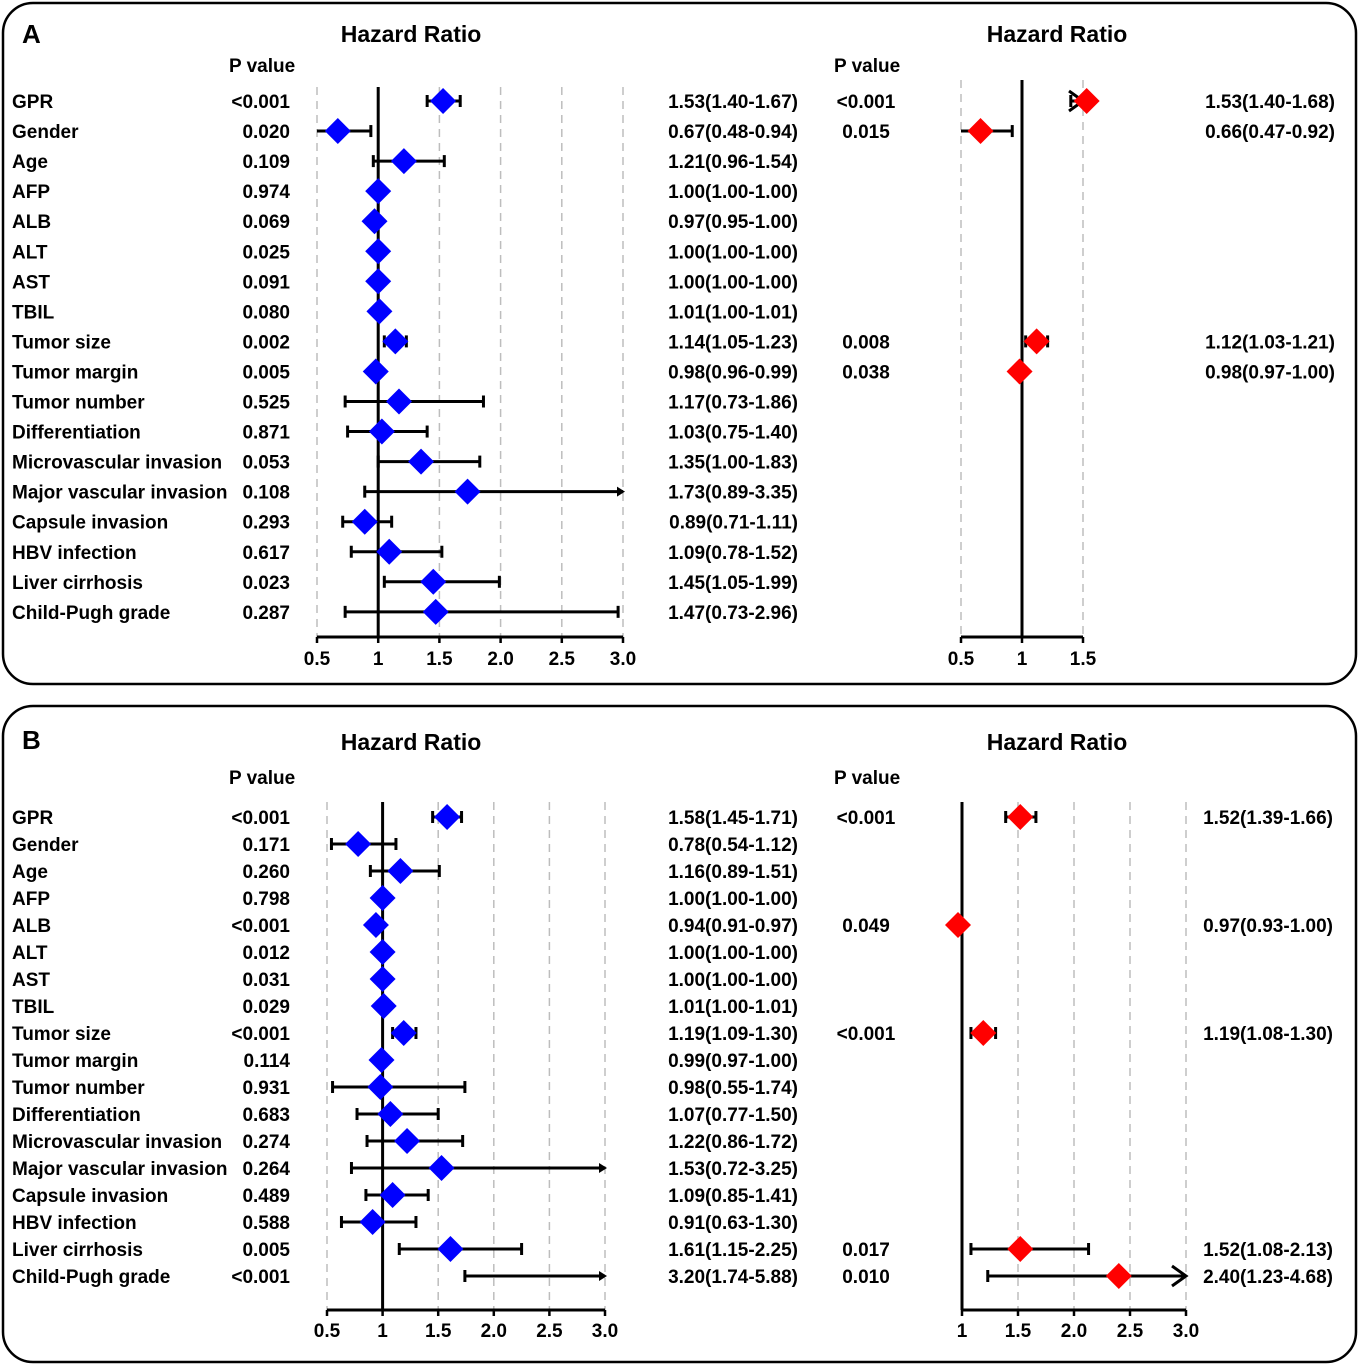 This screenshot has height=1366, width=1359. Describe the element at coordinates (266, 953) in the screenshot. I see `p-value-univariate: 0.012` at that location.